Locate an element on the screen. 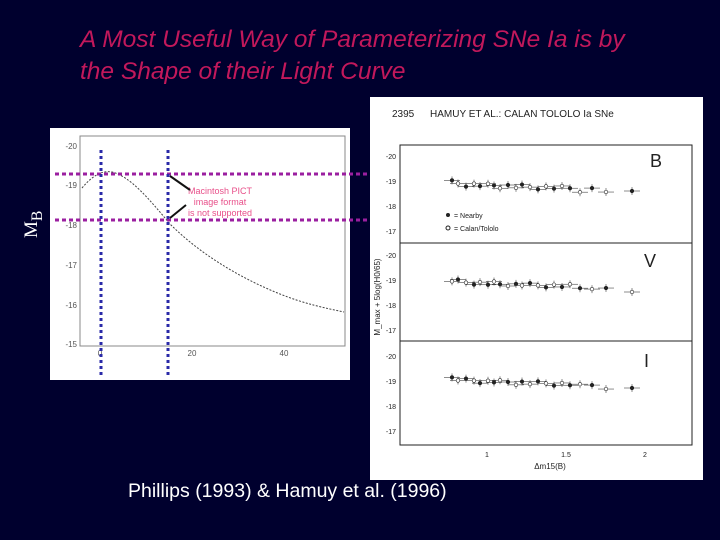  panel-B-tick-1: -19 is located at coordinates (391, 182).